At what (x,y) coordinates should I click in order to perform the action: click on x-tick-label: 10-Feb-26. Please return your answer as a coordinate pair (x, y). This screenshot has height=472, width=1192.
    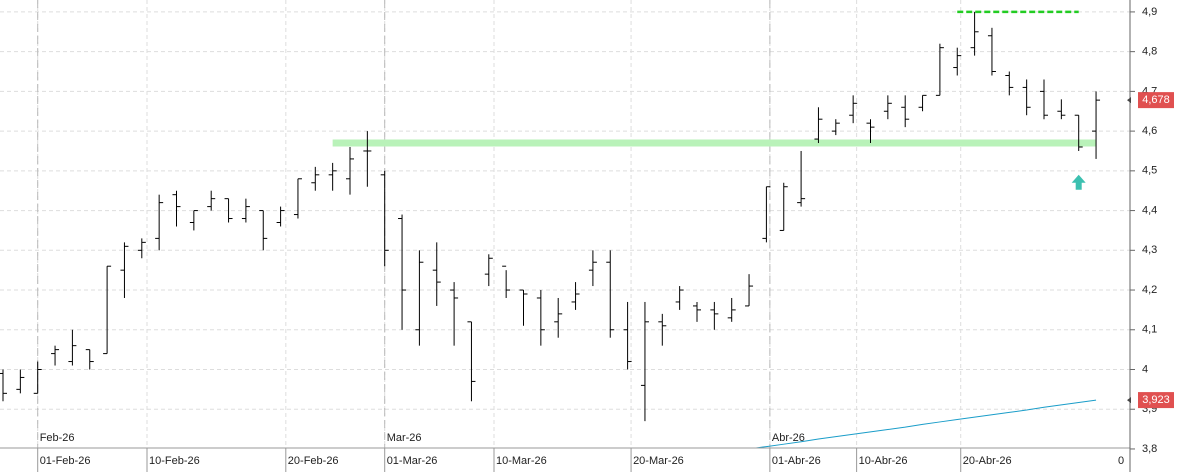
    Looking at the image, I should click on (174, 461).